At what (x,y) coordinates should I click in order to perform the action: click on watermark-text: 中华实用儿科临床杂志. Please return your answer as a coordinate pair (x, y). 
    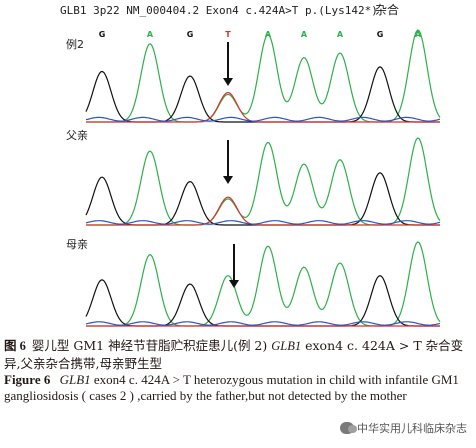
    Looking at the image, I should click on (412, 428).